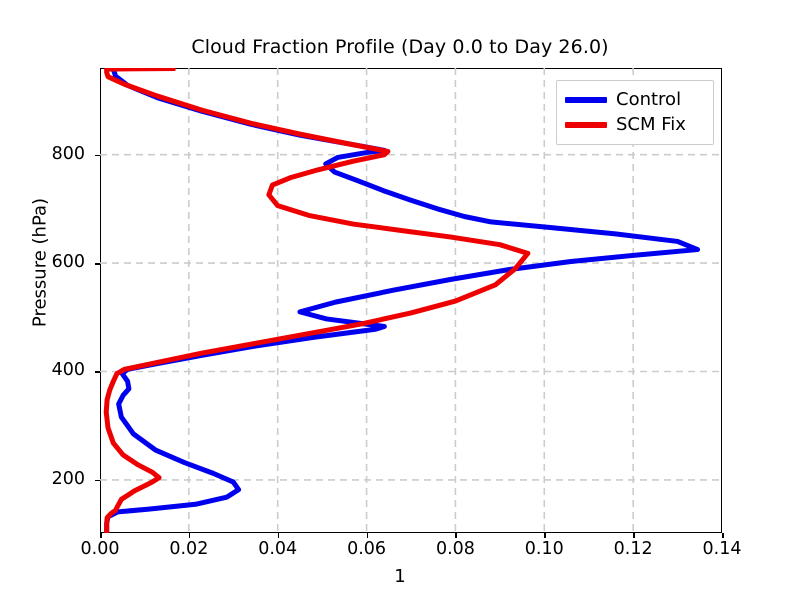 This screenshot has width=800, height=600. What do you see at coordinates (367, 549) in the screenshot?
I see `x-tick-label: 0.06` at bounding box center [367, 549].